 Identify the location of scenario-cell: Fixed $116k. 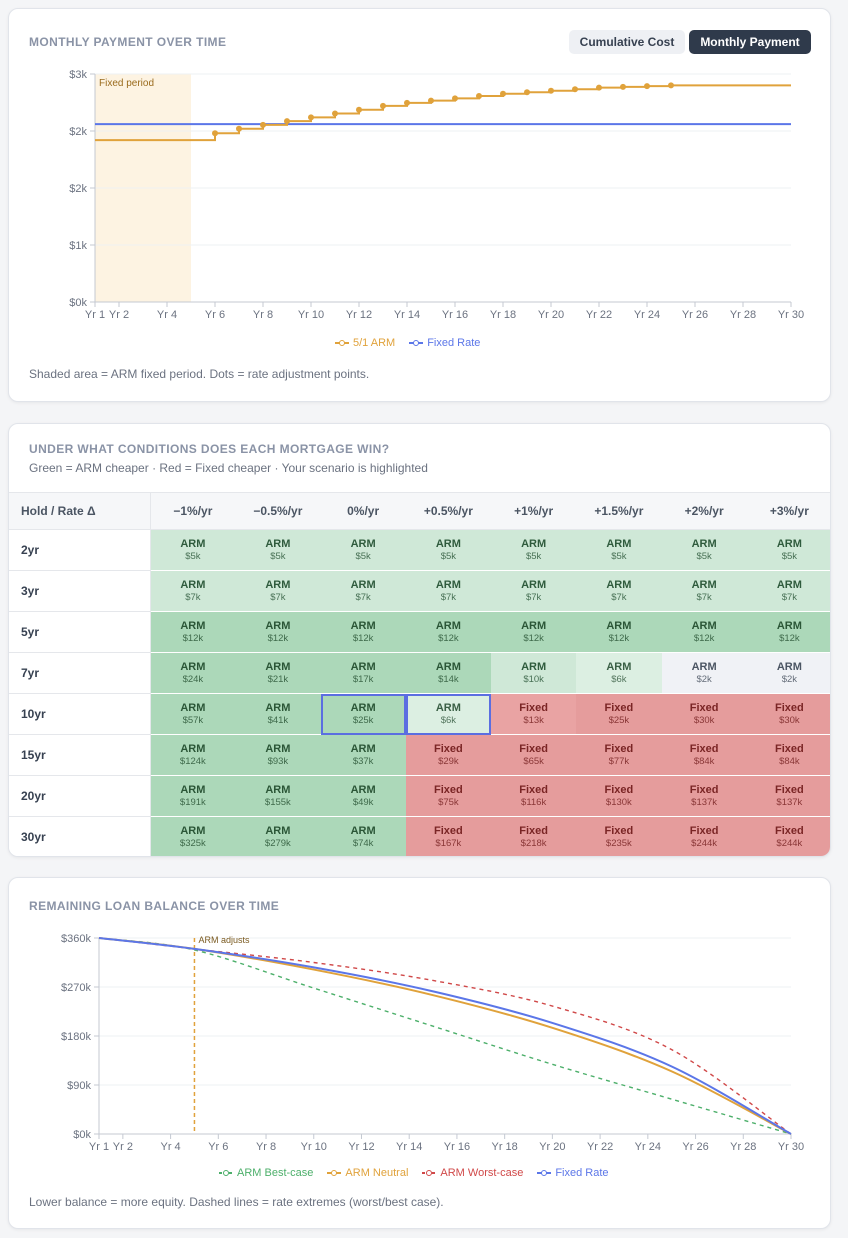
(534, 796).